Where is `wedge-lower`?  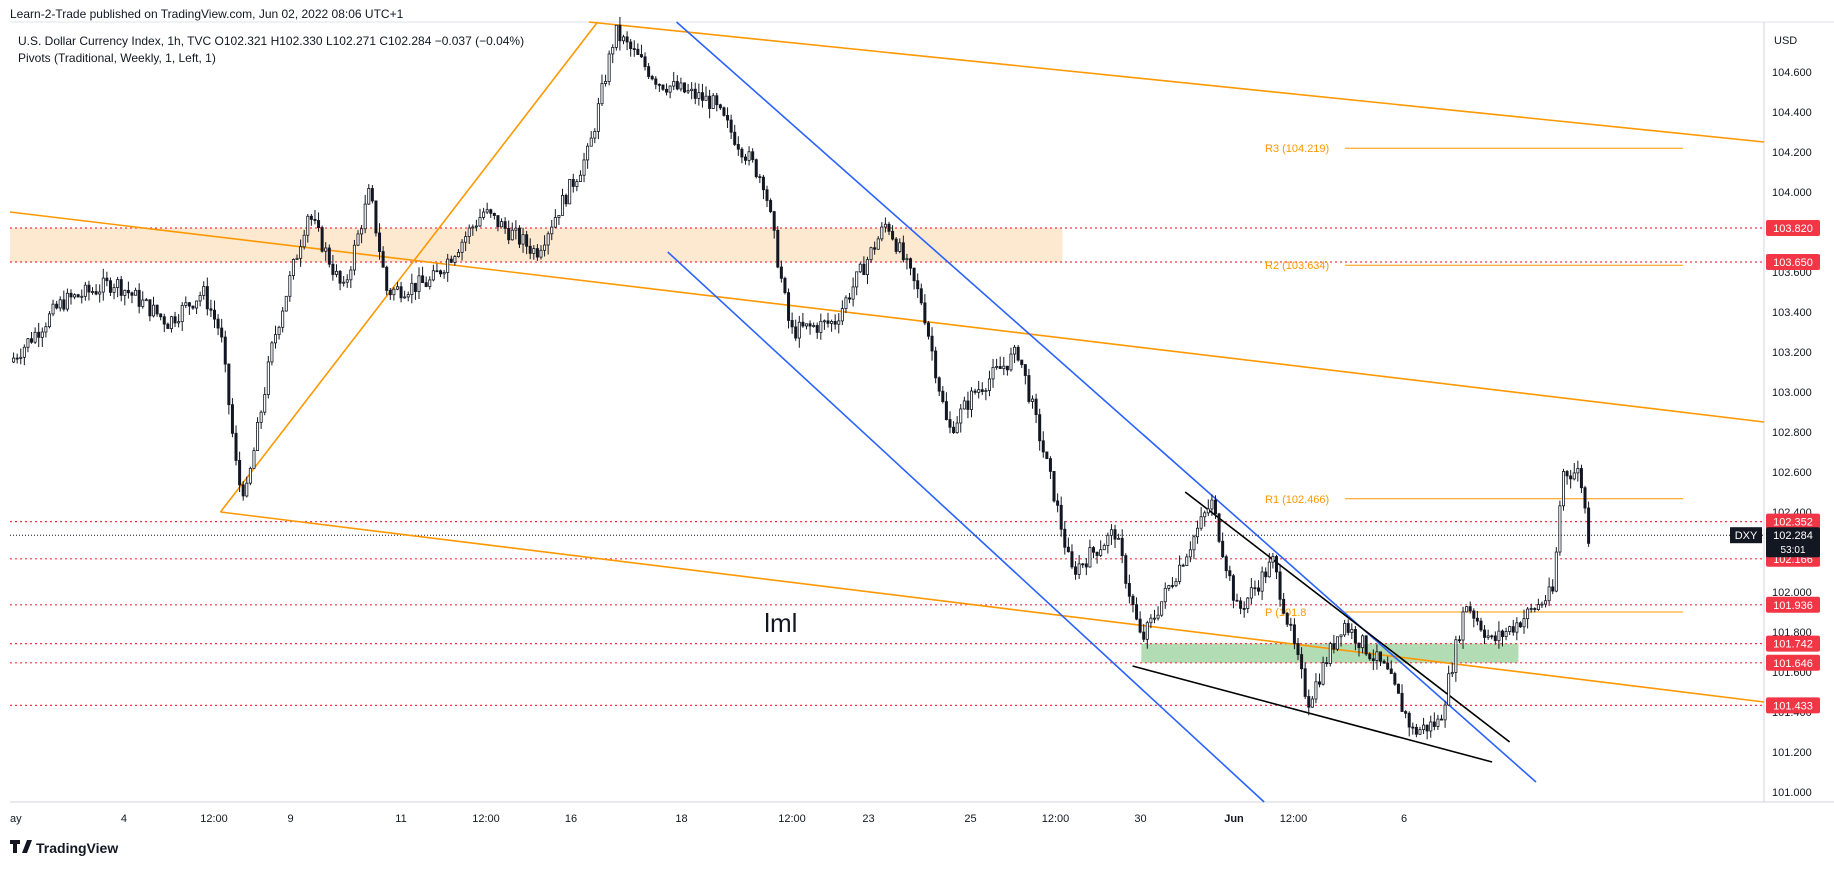
wedge-lower is located at coordinates (1312, 714).